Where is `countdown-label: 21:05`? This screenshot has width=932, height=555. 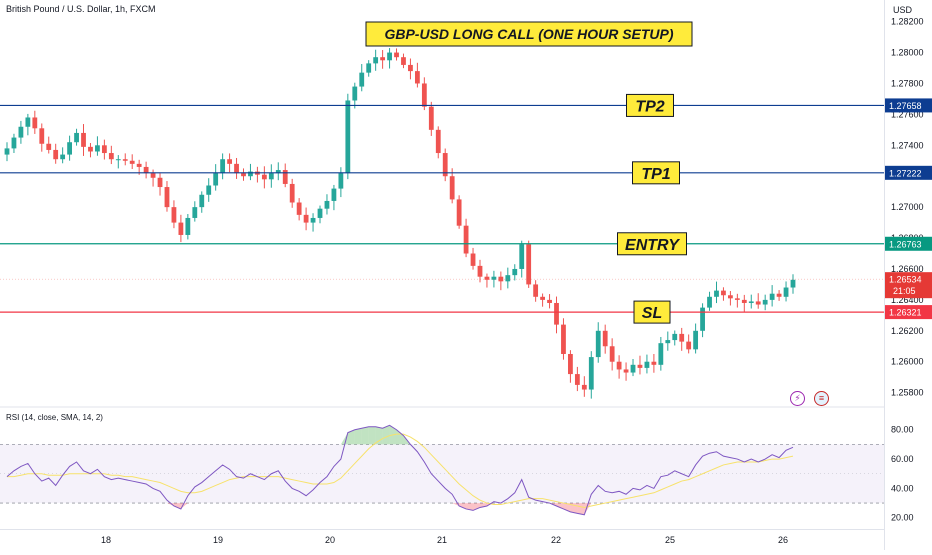
countdown-label: 21:05 is located at coordinates (904, 291).